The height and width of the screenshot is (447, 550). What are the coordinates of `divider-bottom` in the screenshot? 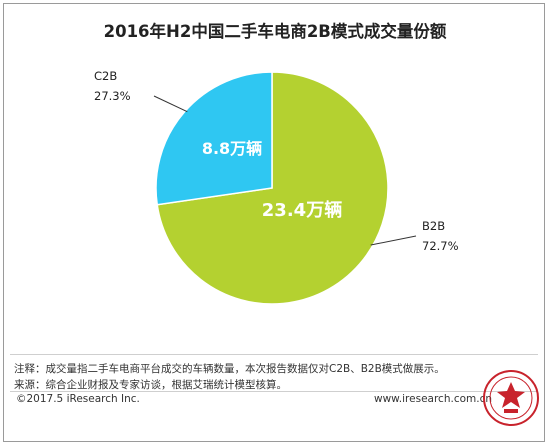 It's located at (274, 391).